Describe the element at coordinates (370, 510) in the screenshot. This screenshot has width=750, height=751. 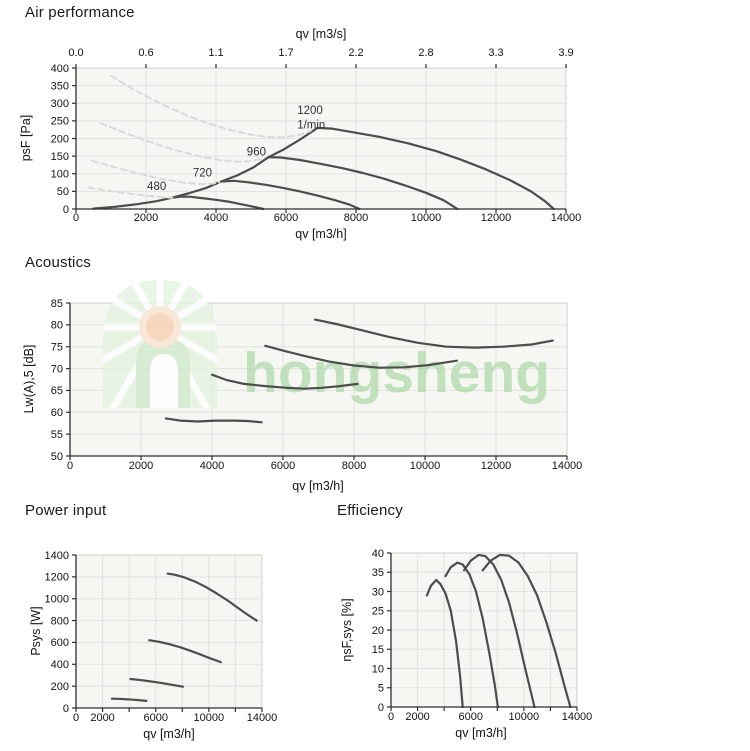
I see `efficiency-title: Efficiency` at that location.